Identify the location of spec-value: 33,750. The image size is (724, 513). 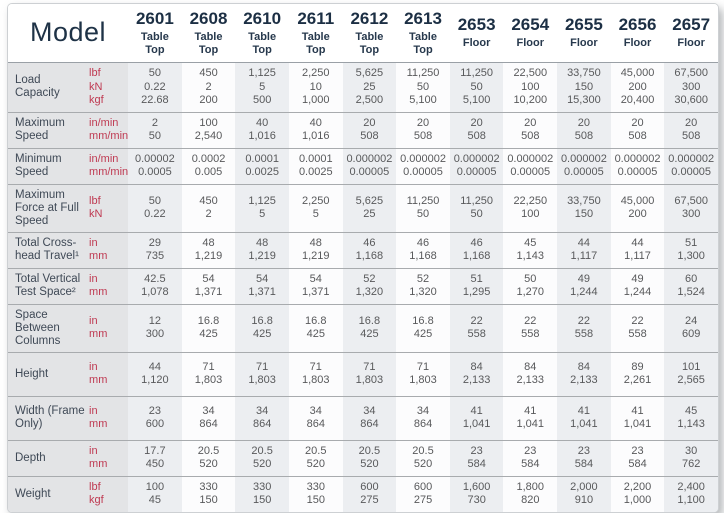
(584, 73).